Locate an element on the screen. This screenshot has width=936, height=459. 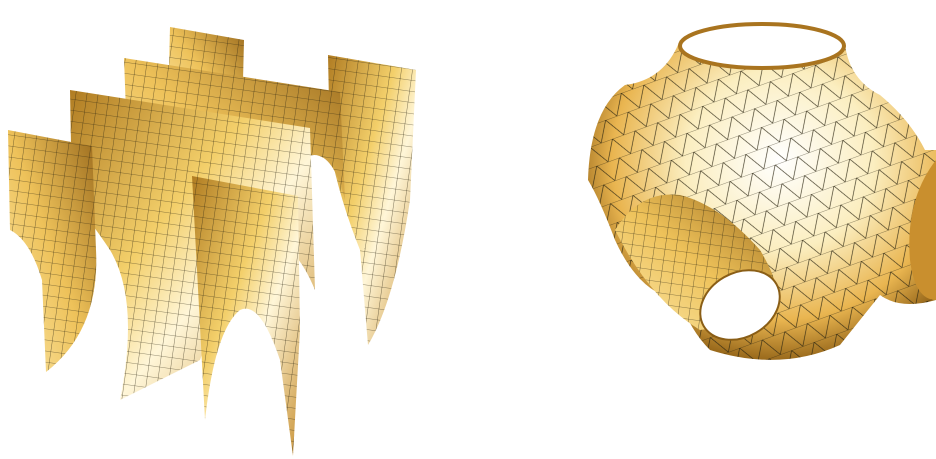
hole-front is located at coordinates (740, 305).